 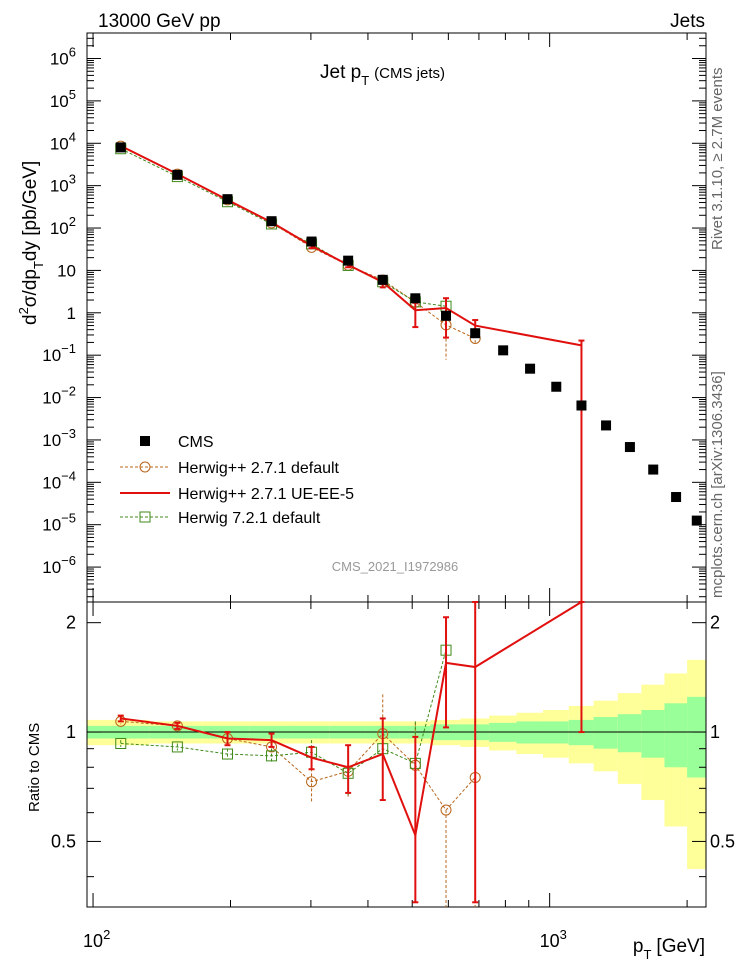 I want to click on y-tick-label: 10³, so click(x=63, y=184).